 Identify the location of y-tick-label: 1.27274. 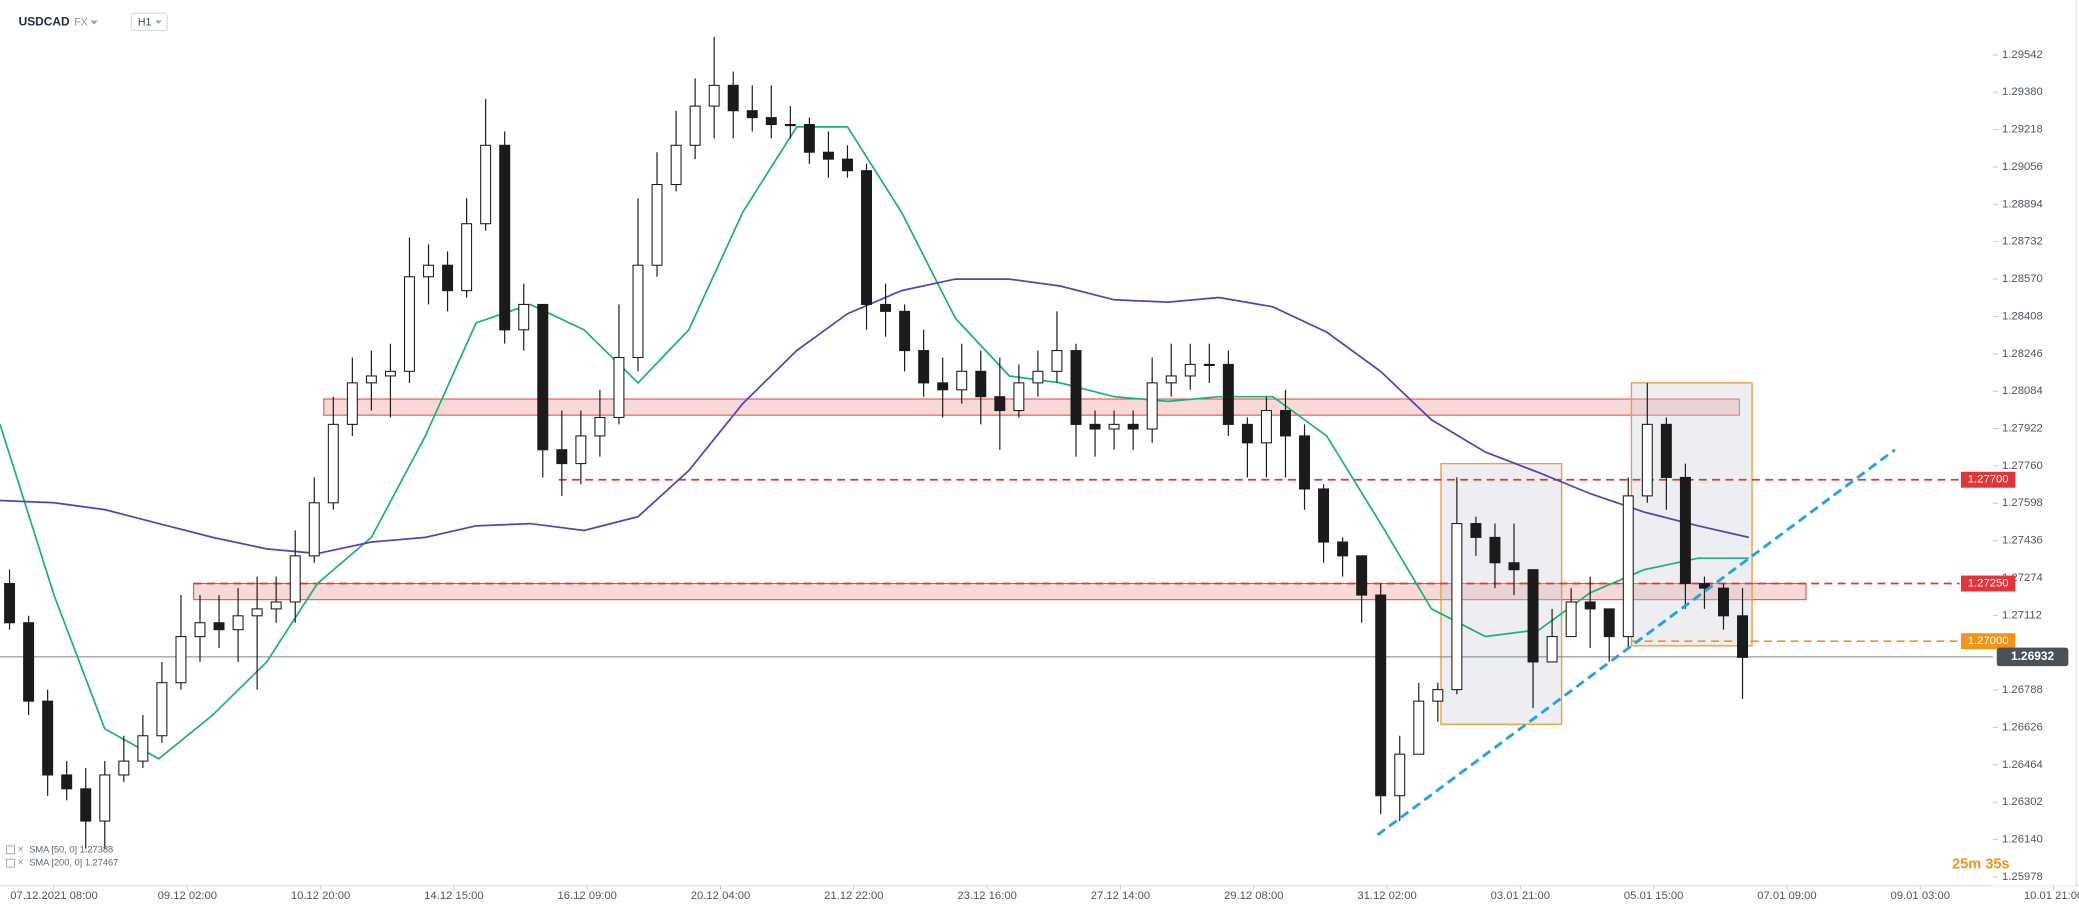
(2022, 578).